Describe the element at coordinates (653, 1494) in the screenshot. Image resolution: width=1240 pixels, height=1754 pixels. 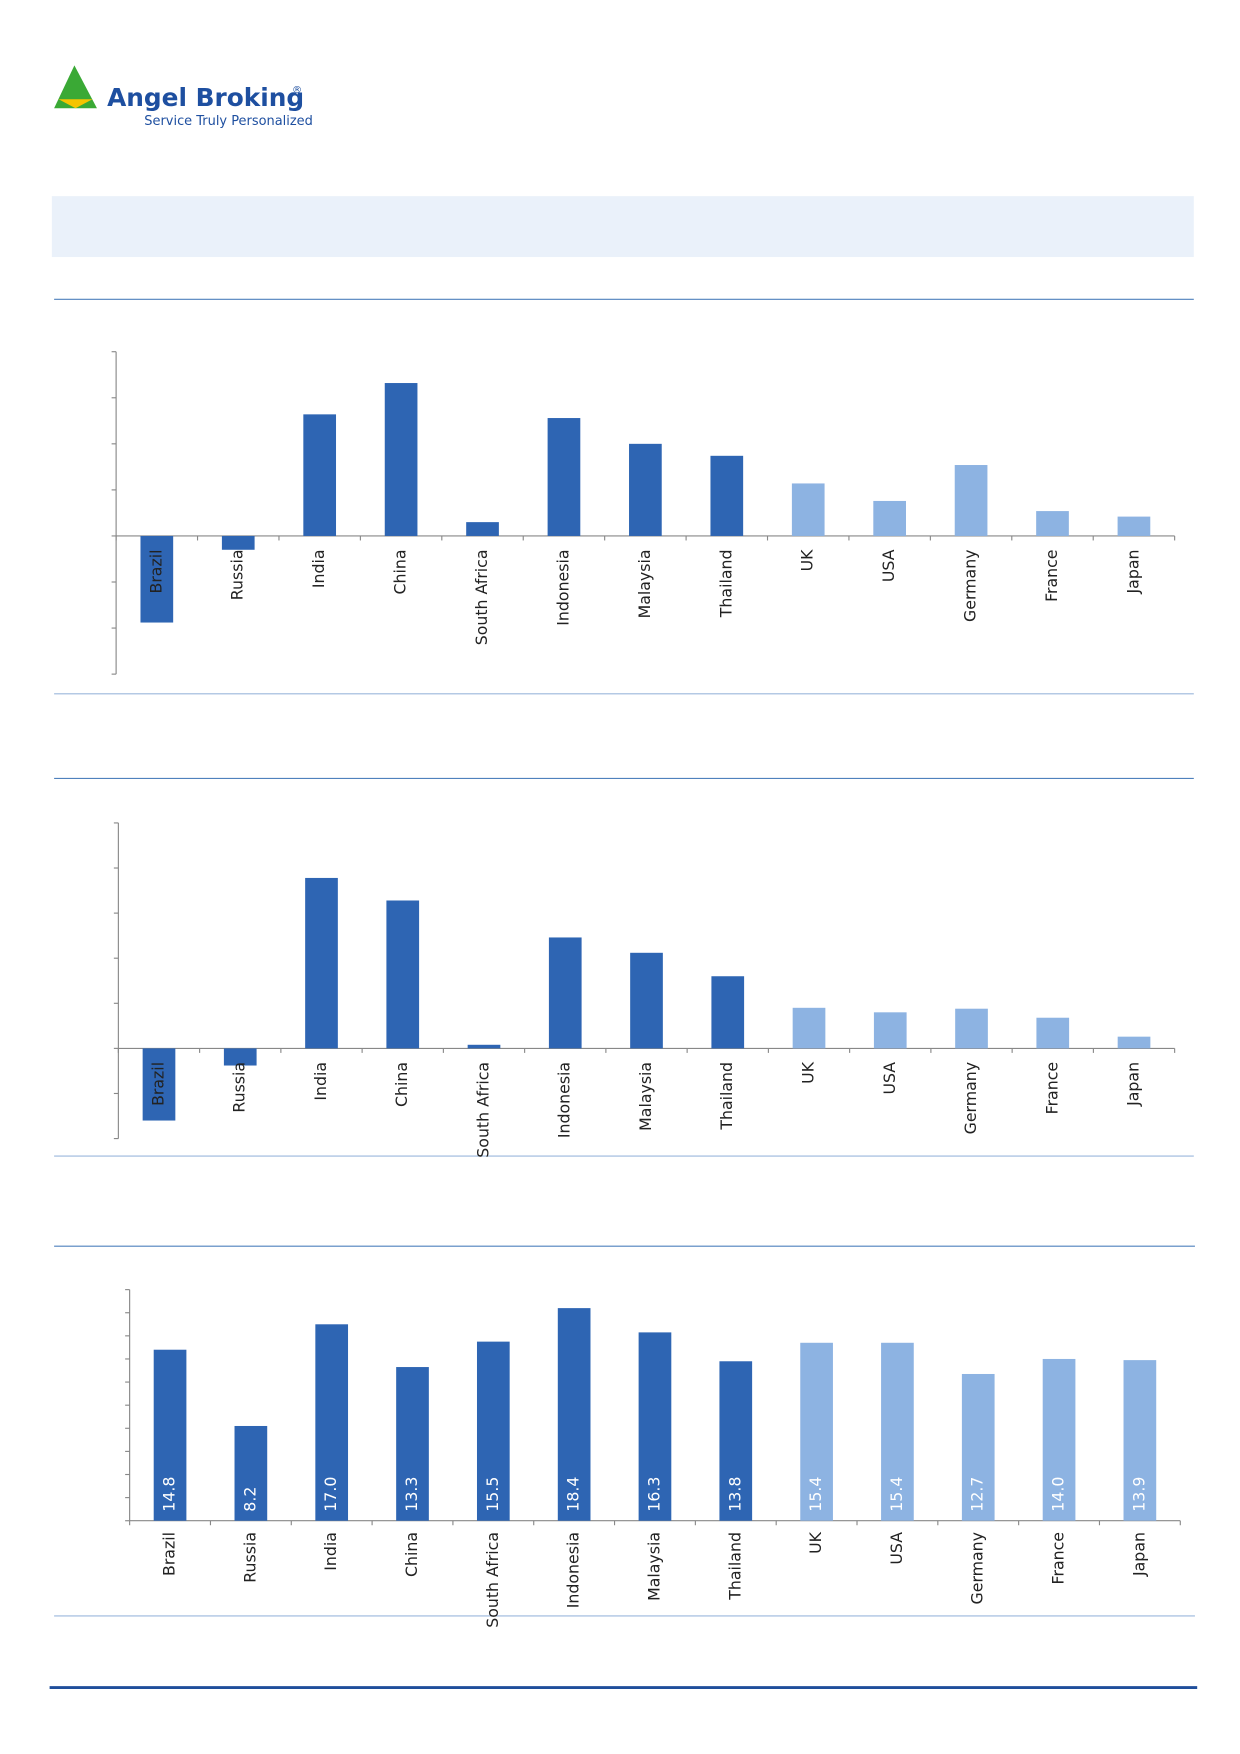
I see `data-label: 16.3` at that location.